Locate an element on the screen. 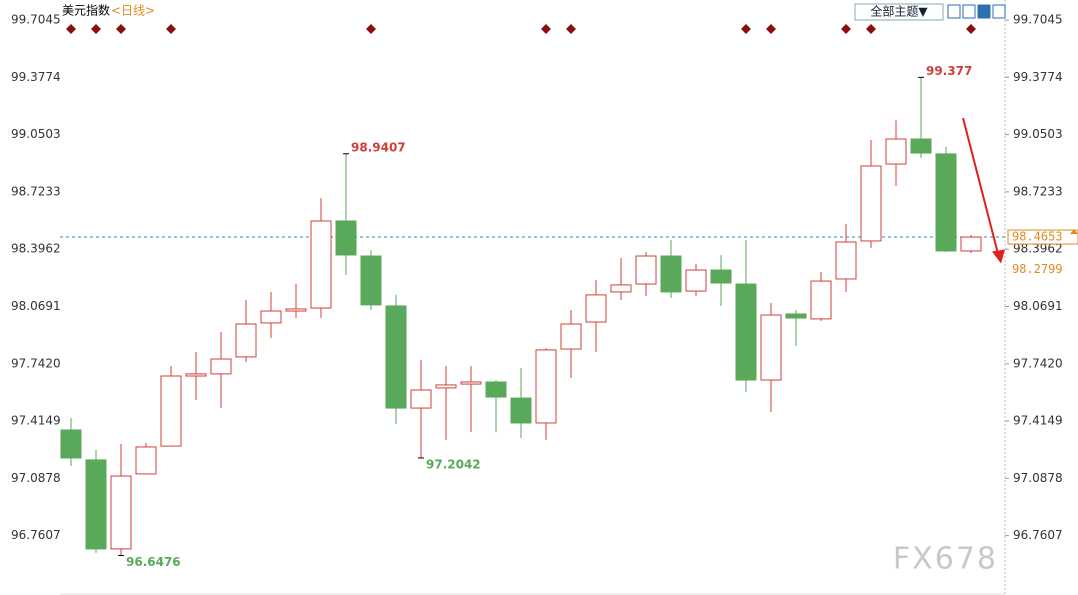 The image size is (1078, 595). low-label: 96.6476 is located at coordinates (153, 562).